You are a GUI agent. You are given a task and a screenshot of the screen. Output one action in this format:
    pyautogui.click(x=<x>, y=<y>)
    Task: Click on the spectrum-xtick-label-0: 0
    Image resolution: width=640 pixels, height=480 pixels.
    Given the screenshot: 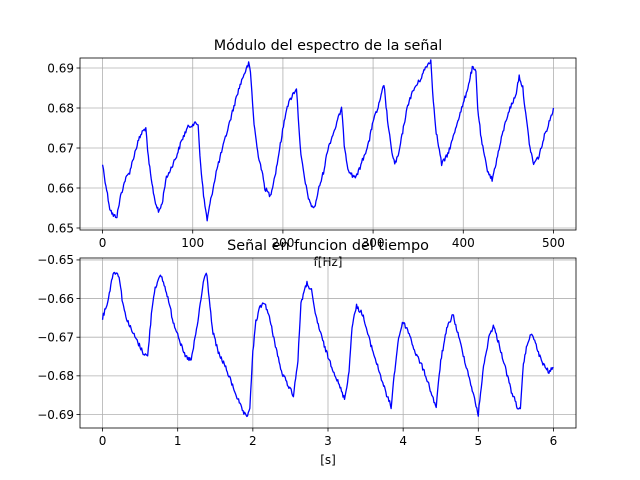 What is the action you would take?
    pyautogui.click(x=103, y=243)
    